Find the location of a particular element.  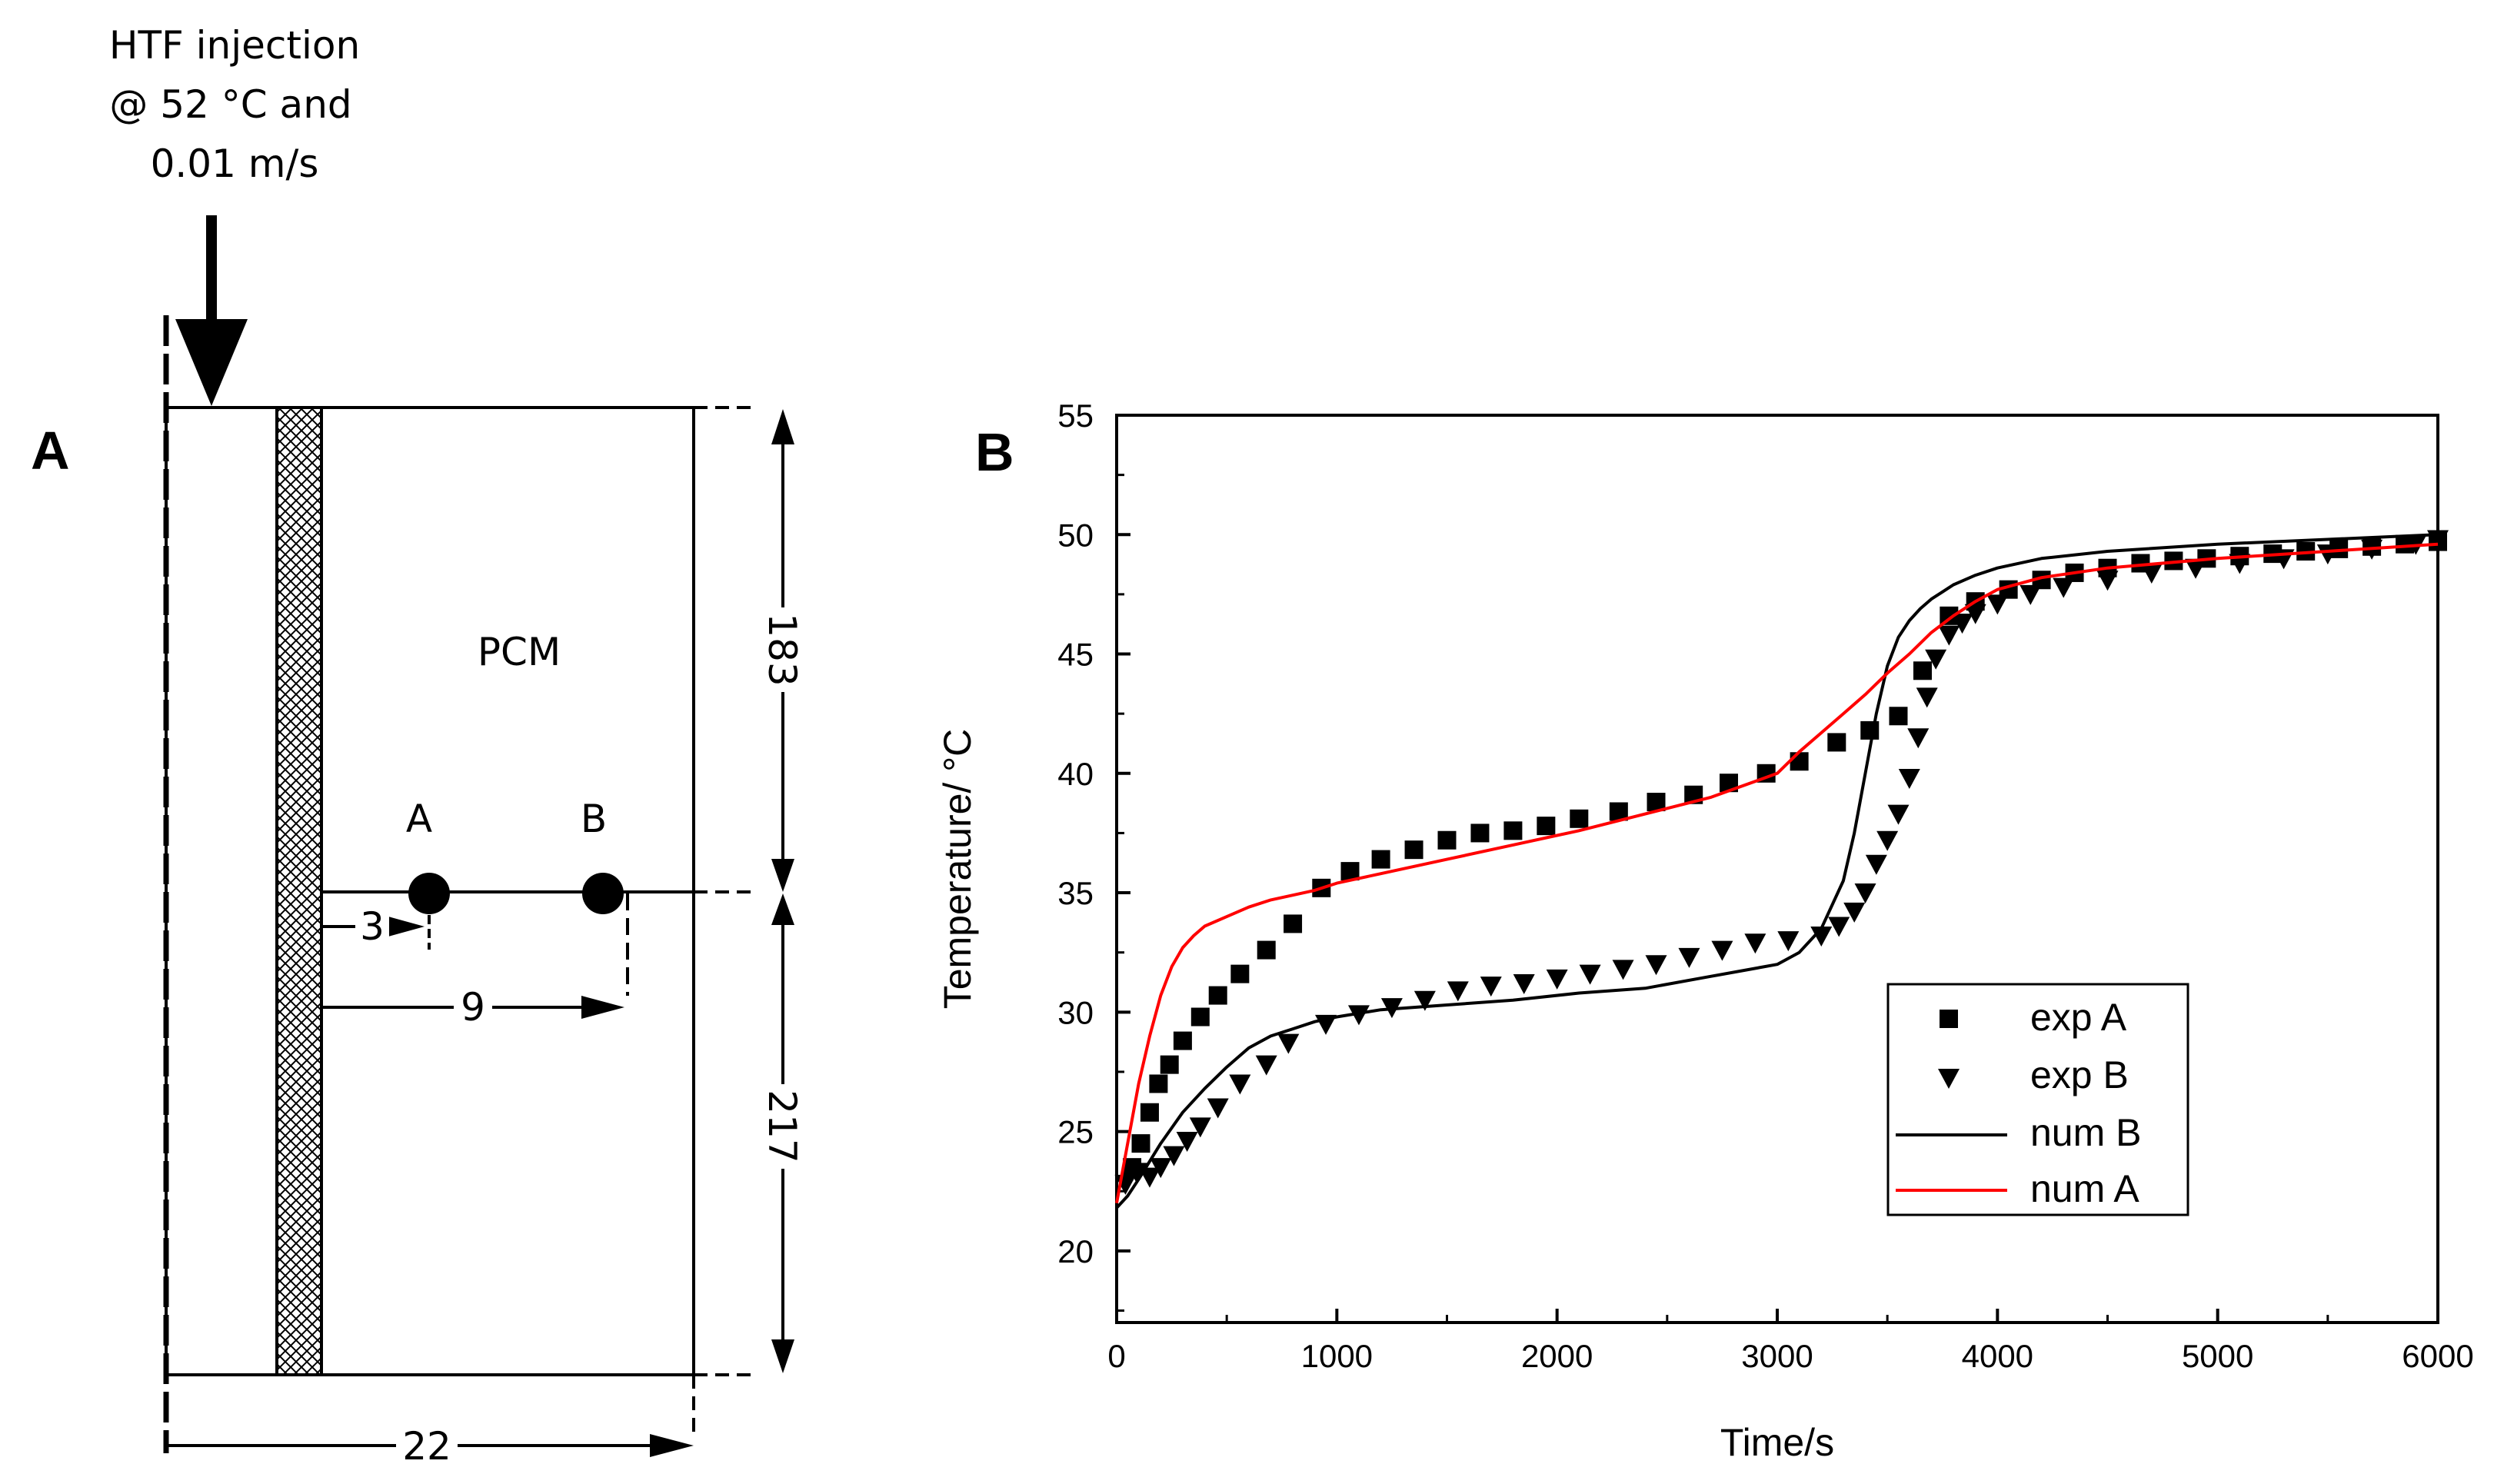

x-axis-title: Time/s is located at coordinates (1777, 1443).